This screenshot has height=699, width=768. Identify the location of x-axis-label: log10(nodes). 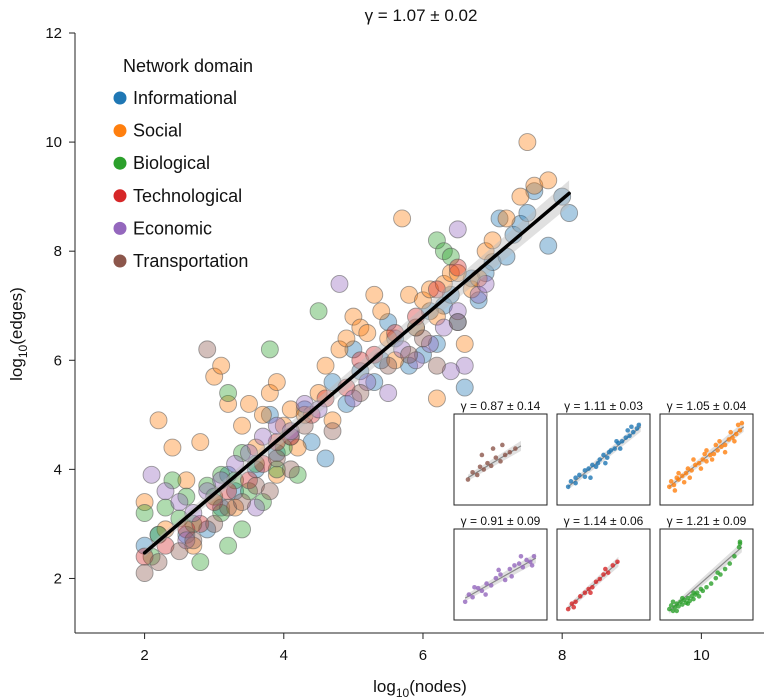
(420, 688).